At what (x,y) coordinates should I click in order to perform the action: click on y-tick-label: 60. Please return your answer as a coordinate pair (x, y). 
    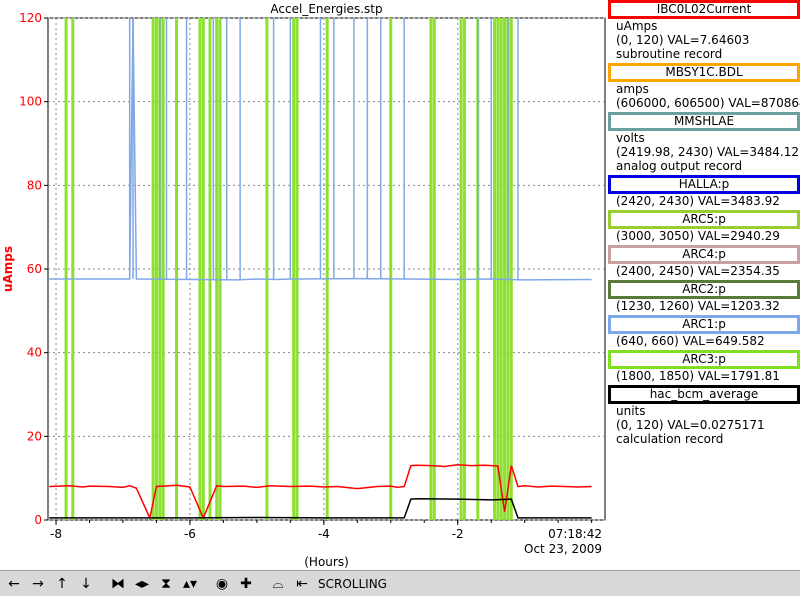
    Looking at the image, I should click on (34, 269).